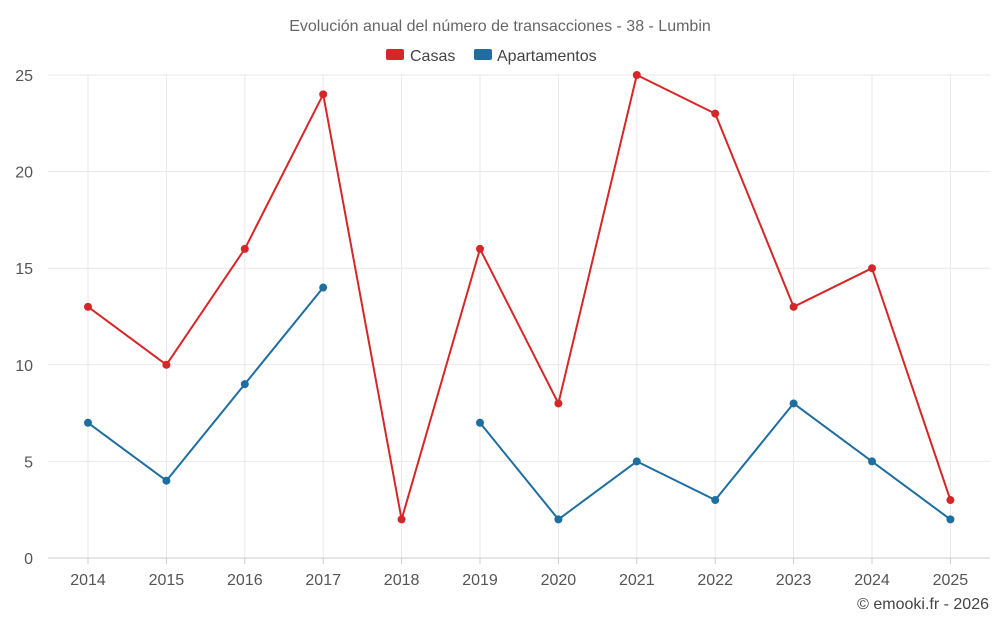 This screenshot has height=625, width=1000. What do you see at coordinates (715, 500) in the screenshot?
I see `data-point-apartamentos-2022` at bounding box center [715, 500].